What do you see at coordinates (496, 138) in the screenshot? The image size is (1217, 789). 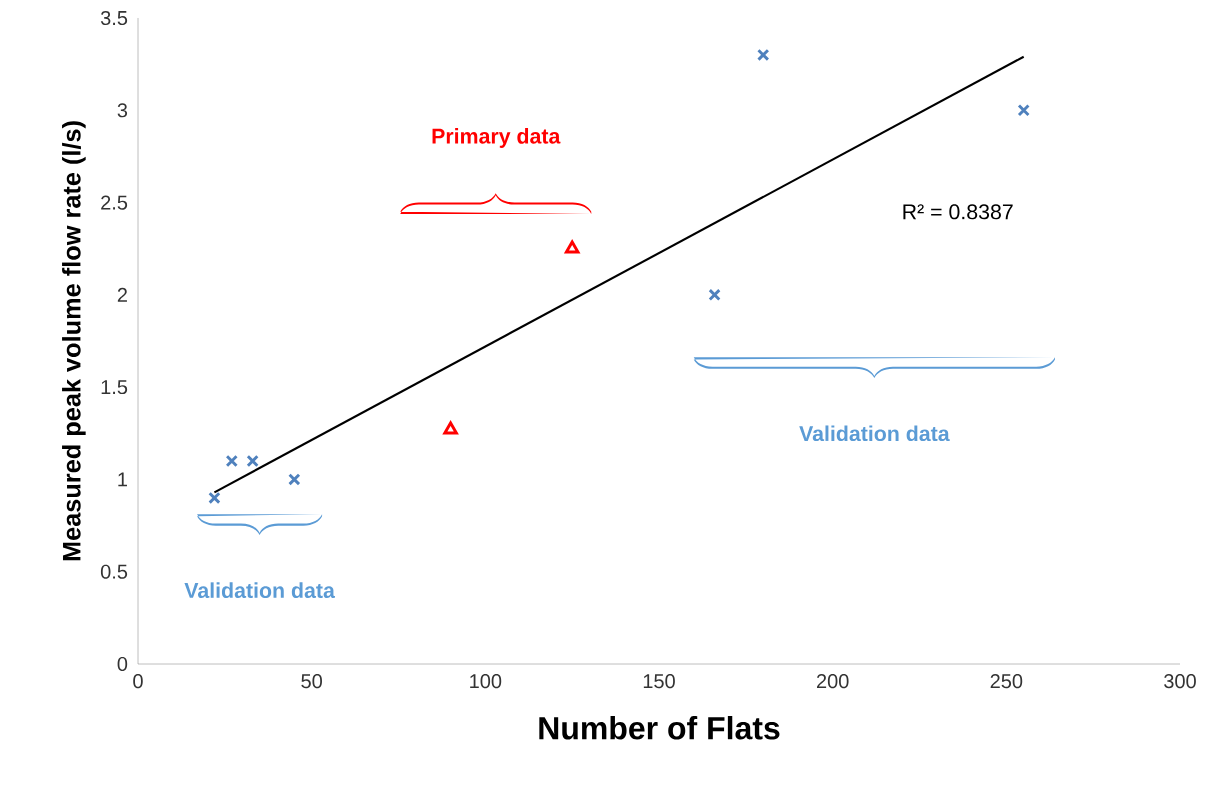 I see `annotation: Primary data` at bounding box center [496, 138].